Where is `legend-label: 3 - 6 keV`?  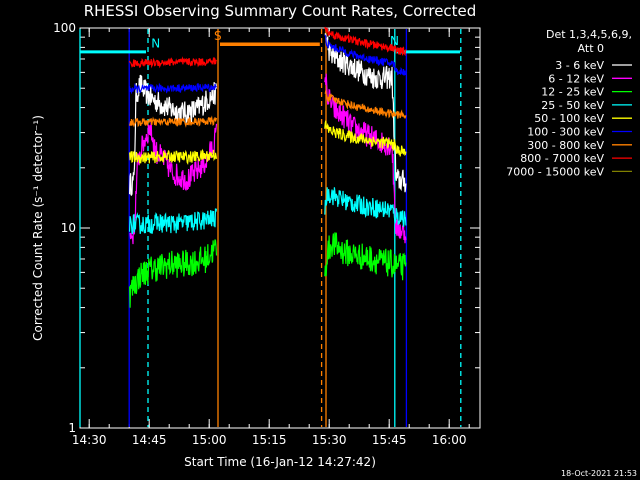 legend-label: 3 - 6 keV is located at coordinates (579, 65).